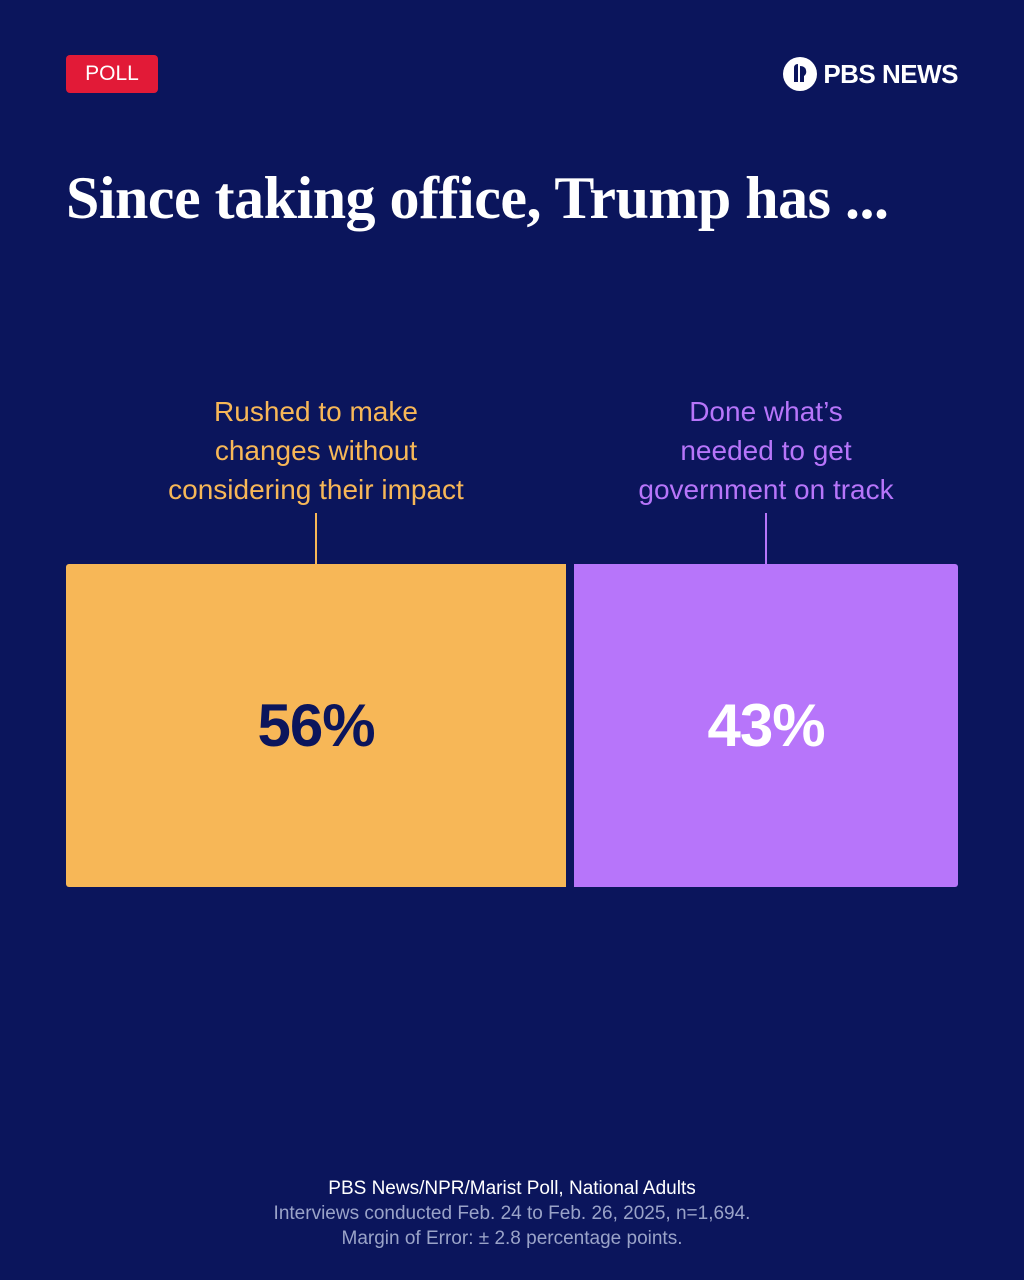 This screenshot has width=1024, height=1280. I want to click on bar-segment-2: 43%, so click(766, 725).